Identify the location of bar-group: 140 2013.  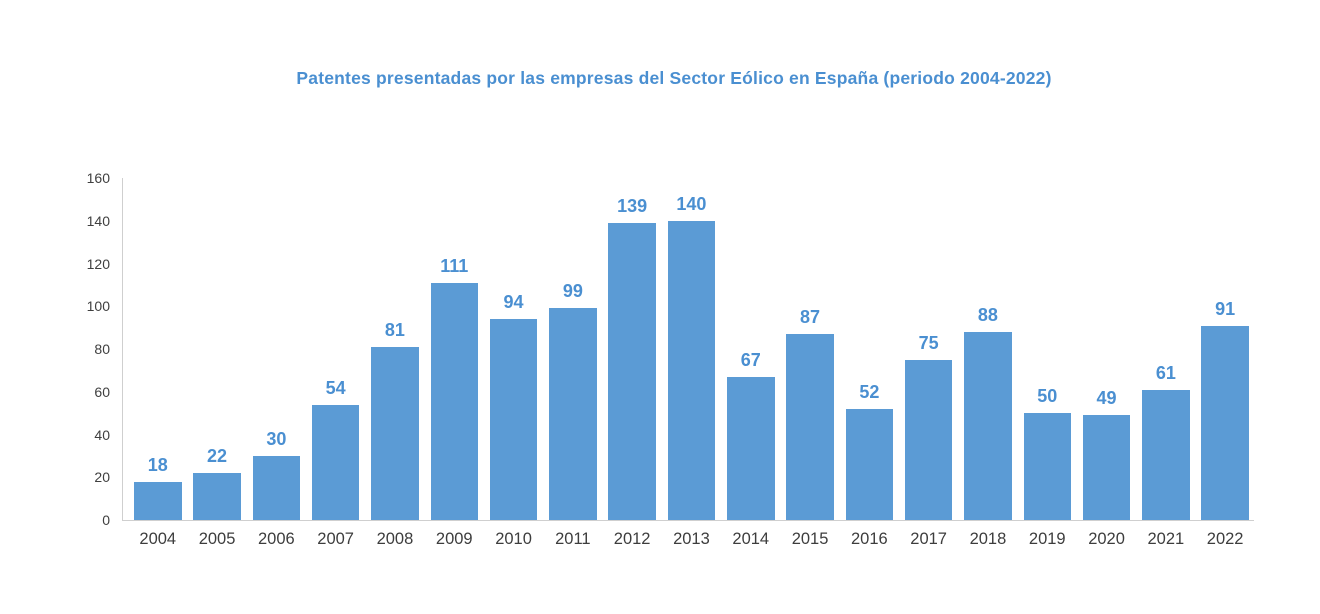
(691, 362).